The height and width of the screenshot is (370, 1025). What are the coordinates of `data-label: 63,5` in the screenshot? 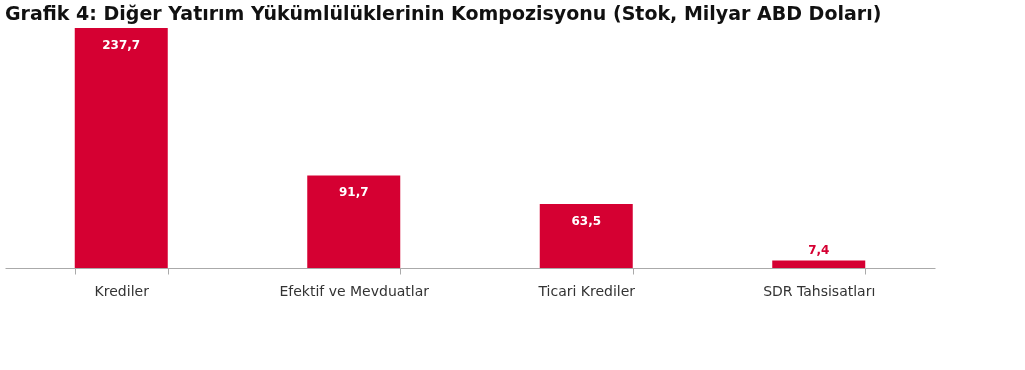 It's located at (586, 220).